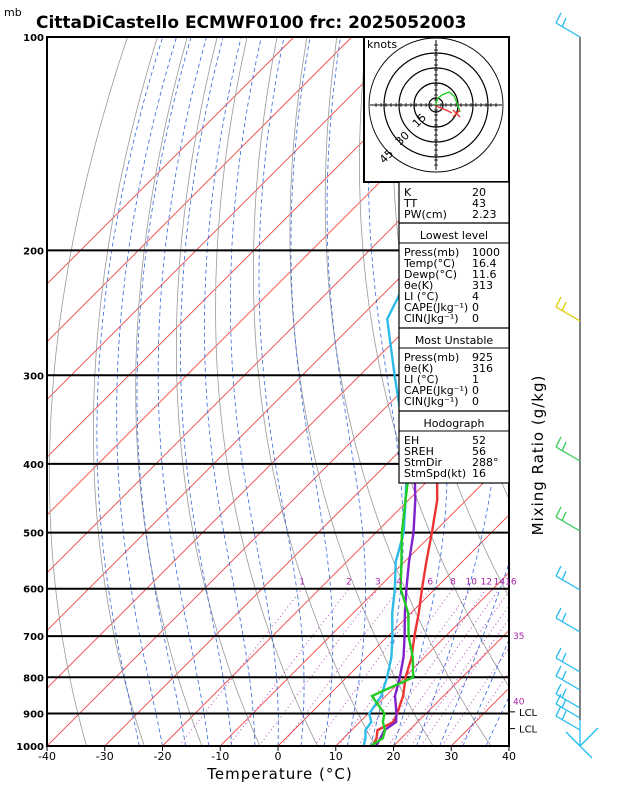 The height and width of the screenshot is (800, 618). What do you see at coordinates (519, 702) in the screenshot?
I see `right-scale-label: 40` at bounding box center [519, 702].